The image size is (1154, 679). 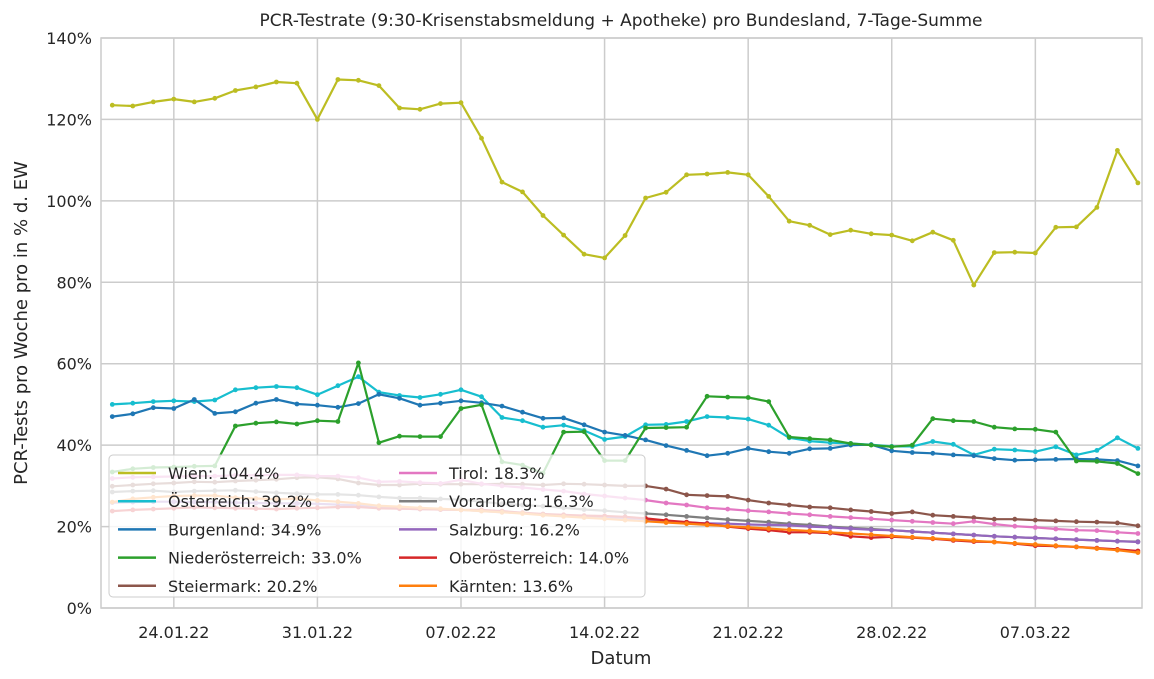 What do you see at coordinates (539, 558) in the screenshot?
I see `legend-label: Oberösterreich: 14.0%` at bounding box center [539, 558].